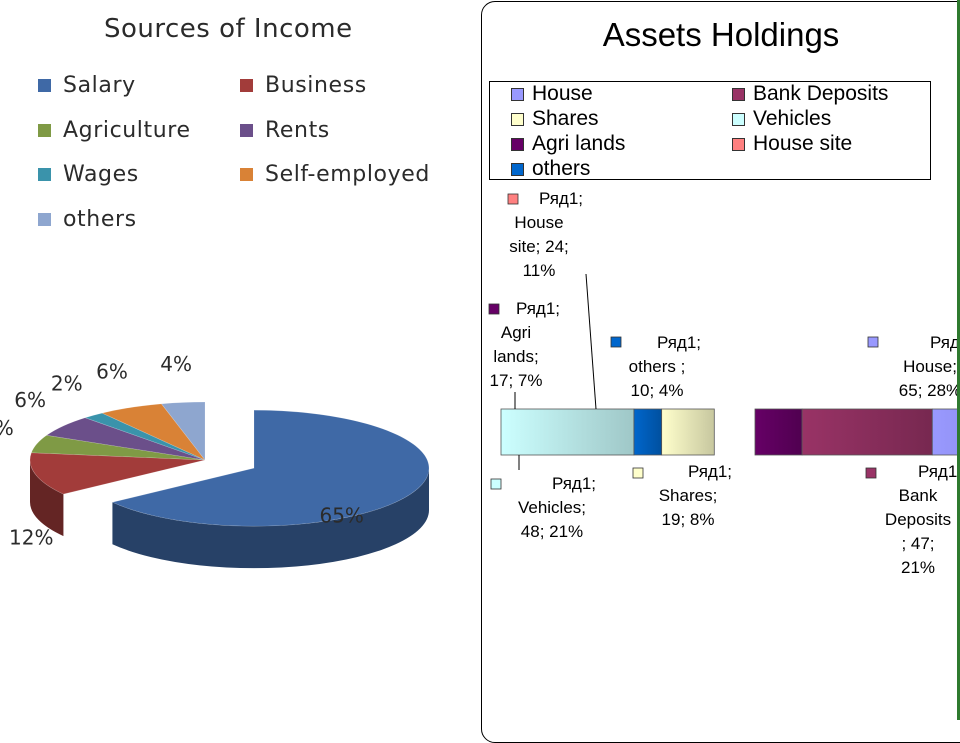 Image resolution: width=960 pixels, height=743 pixels. I want to click on data-label-house-site: Ряд1; House site; 24; 11%, so click(546, 234).